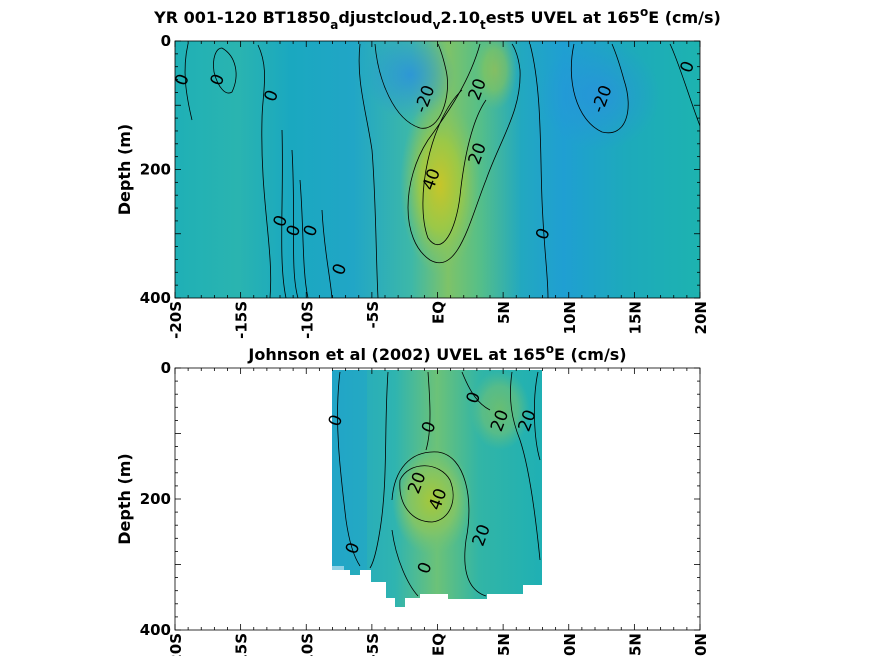 This screenshot has height=656, width=875. What do you see at coordinates (124, 170) in the screenshot?
I see `top-y-axis-label: Depth (m)` at bounding box center [124, 170].